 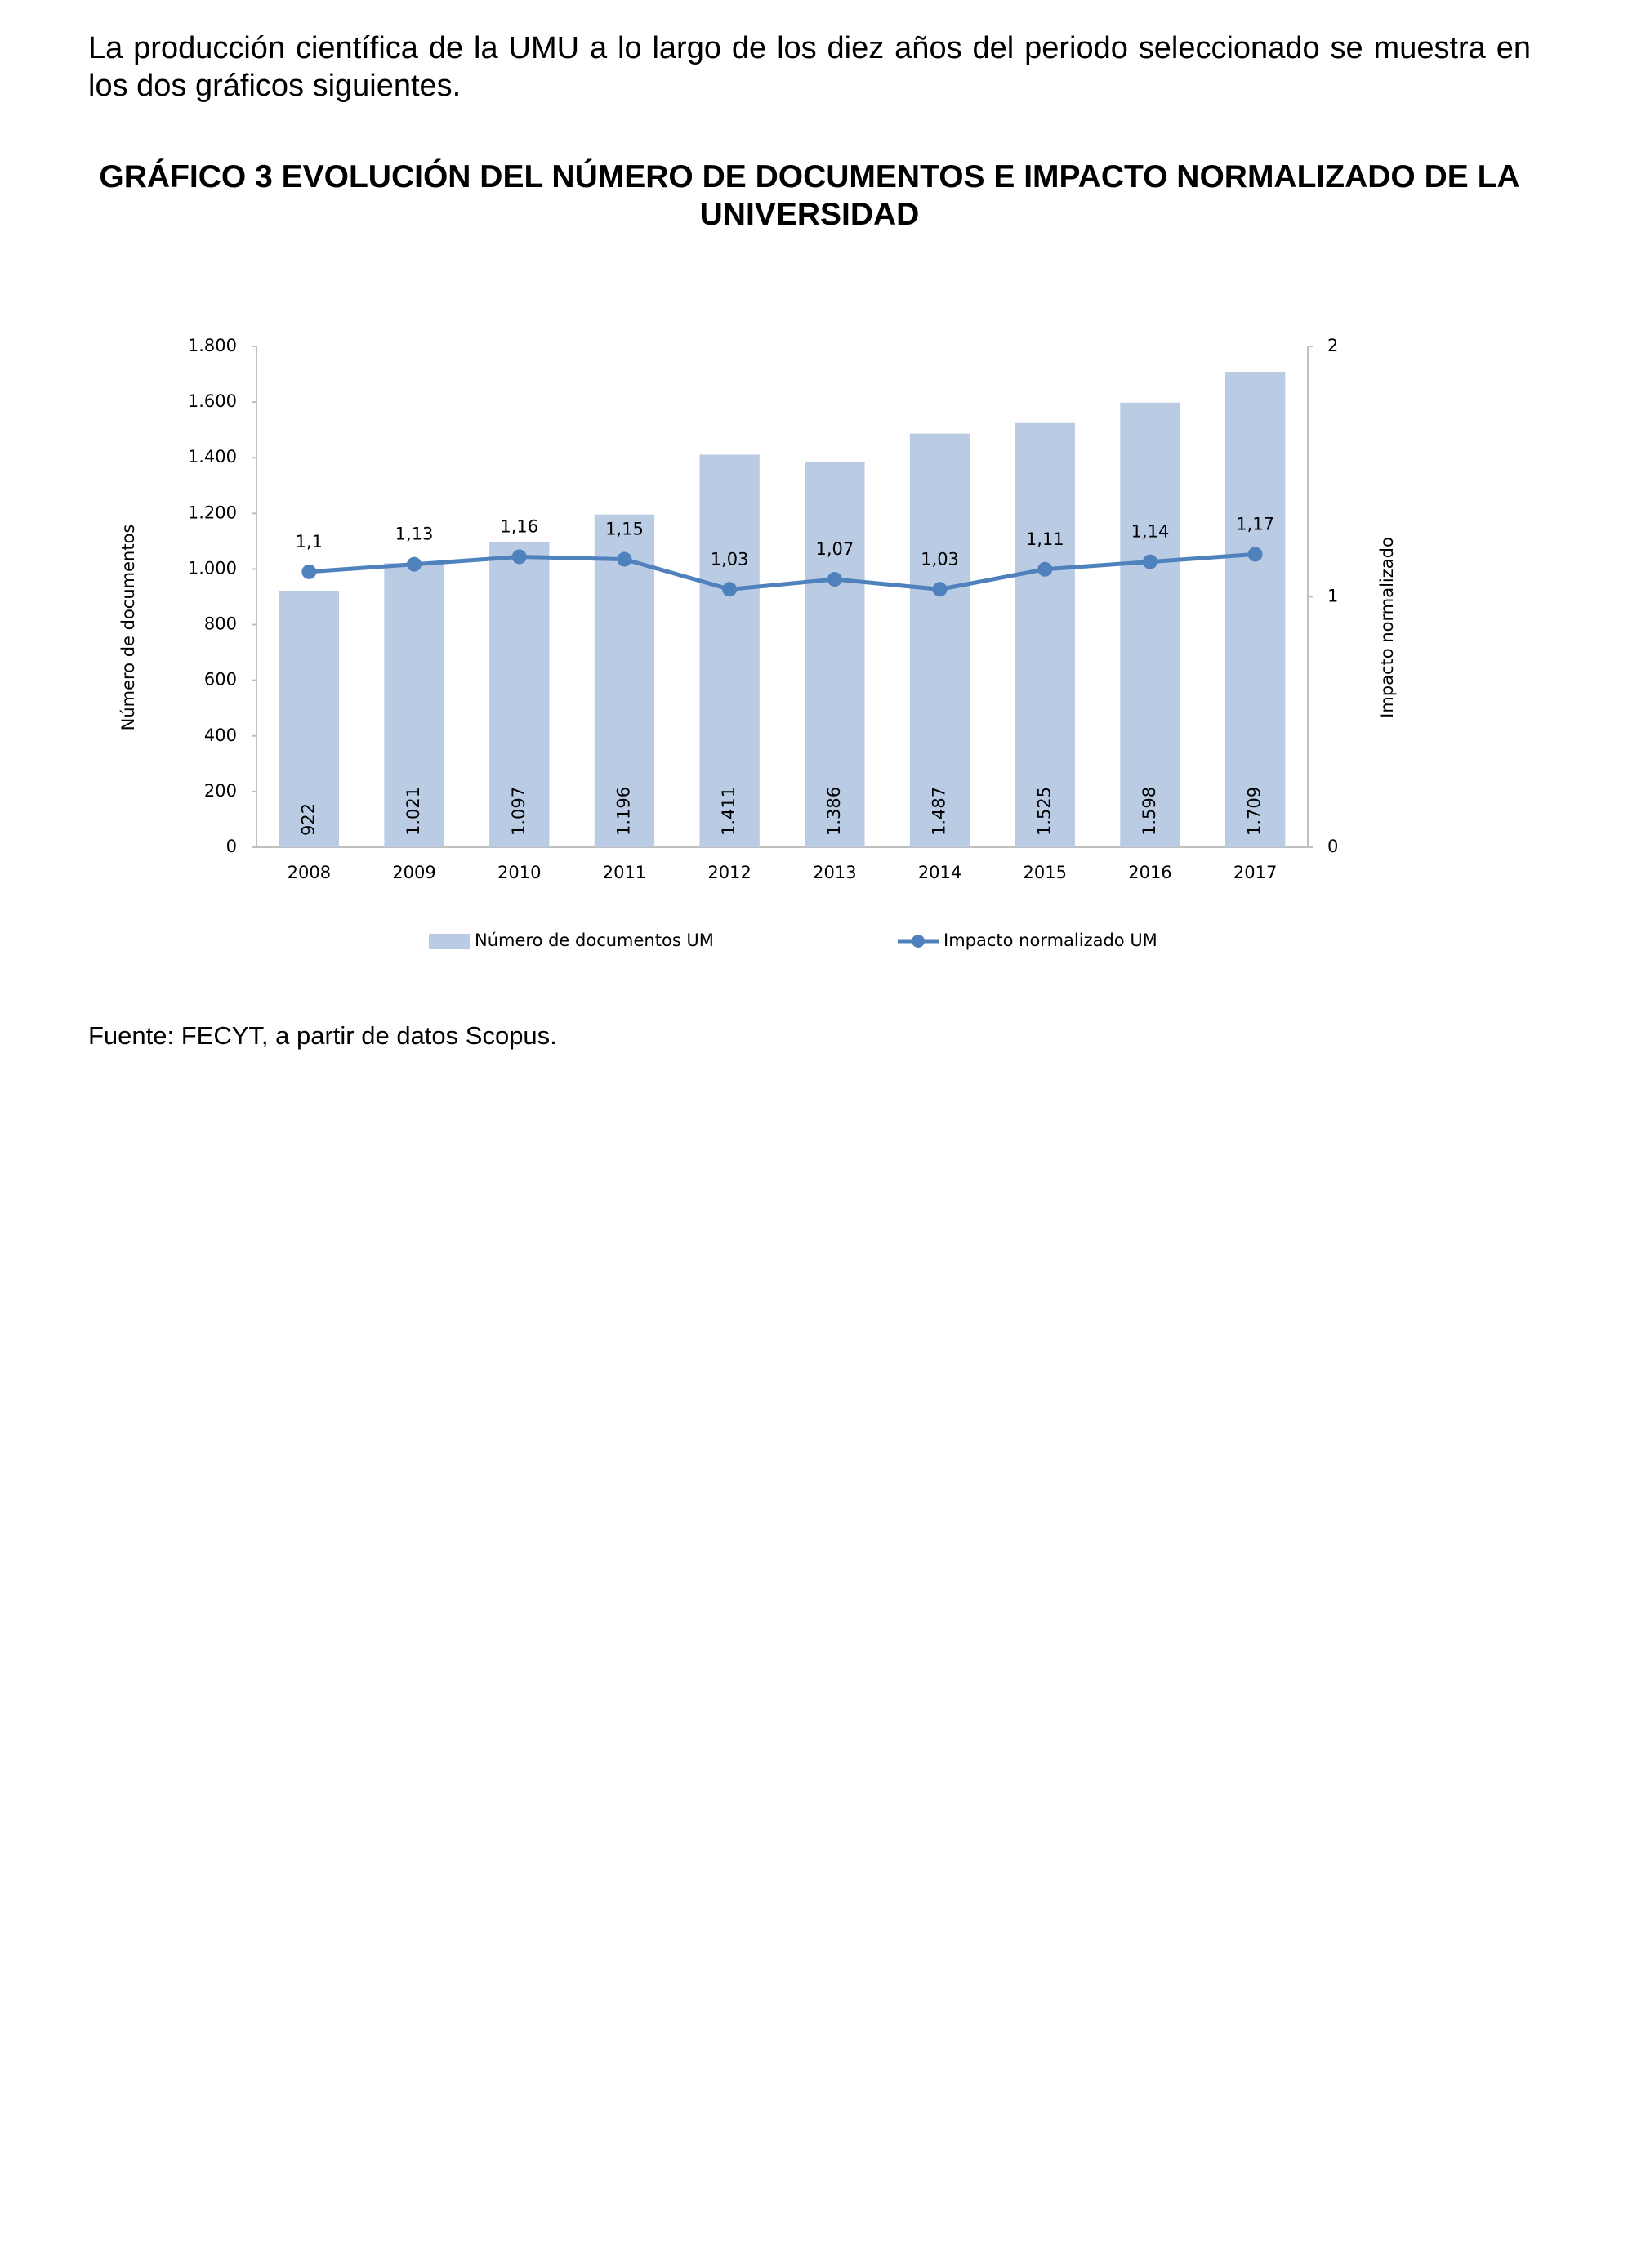 What do you see at coordinates (1255, 811) in the screenshot?
I see `bar-value-label: 1.709` at bounding box center [1255, 811].